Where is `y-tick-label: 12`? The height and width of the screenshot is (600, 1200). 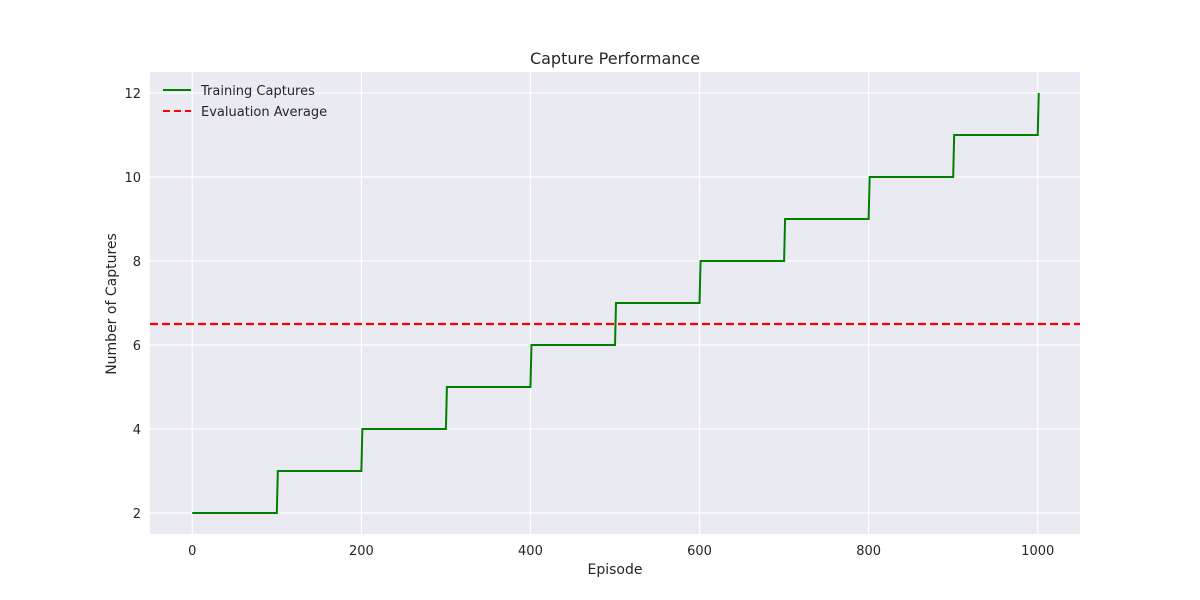 y-tick-label: 12 is located at coordinates (132, 94).